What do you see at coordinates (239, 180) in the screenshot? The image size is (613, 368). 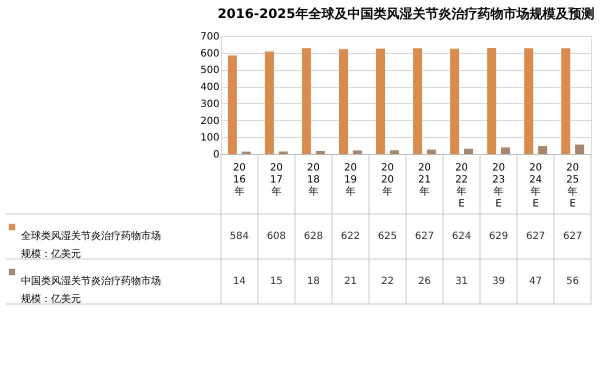 I see `x-tick-label: 2016年` at bounding box center [239, 180].